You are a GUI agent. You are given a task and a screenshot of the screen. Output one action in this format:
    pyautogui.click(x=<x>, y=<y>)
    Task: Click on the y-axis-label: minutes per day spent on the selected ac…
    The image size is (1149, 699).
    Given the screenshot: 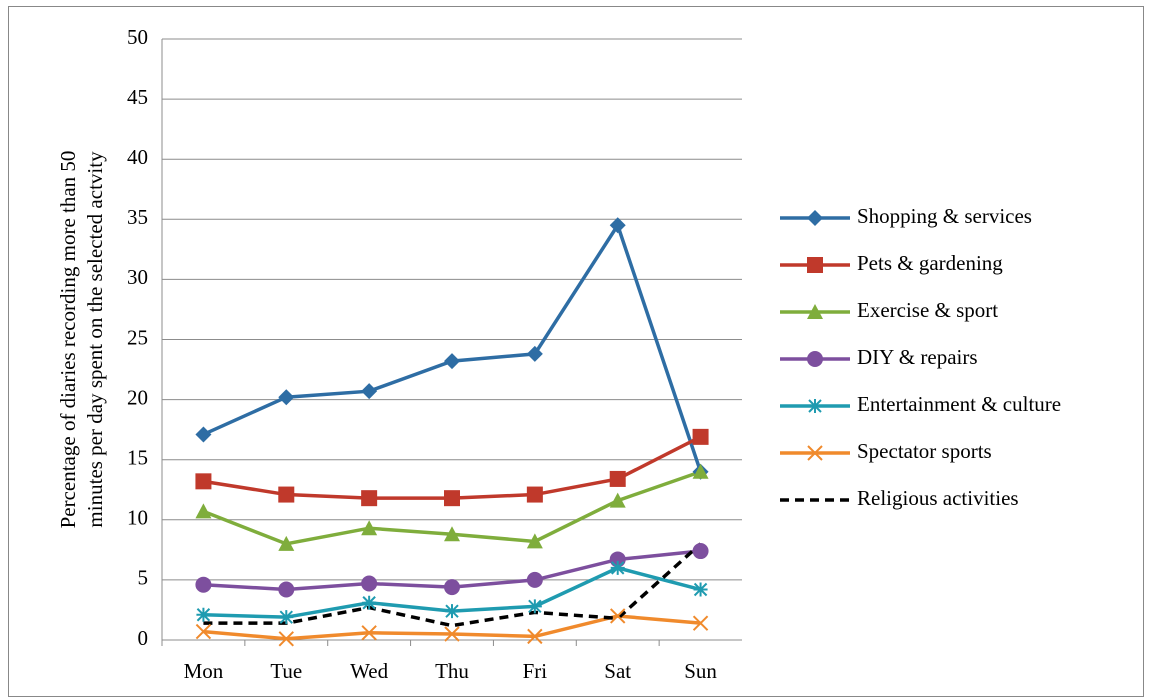 What is the action you would take?
    pyautogui.click(x=95, y=339)
    